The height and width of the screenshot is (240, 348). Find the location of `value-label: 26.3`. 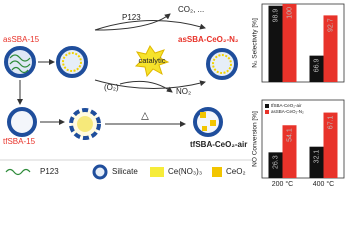

value-label: 26.3 is located at coordinates (275, 162).